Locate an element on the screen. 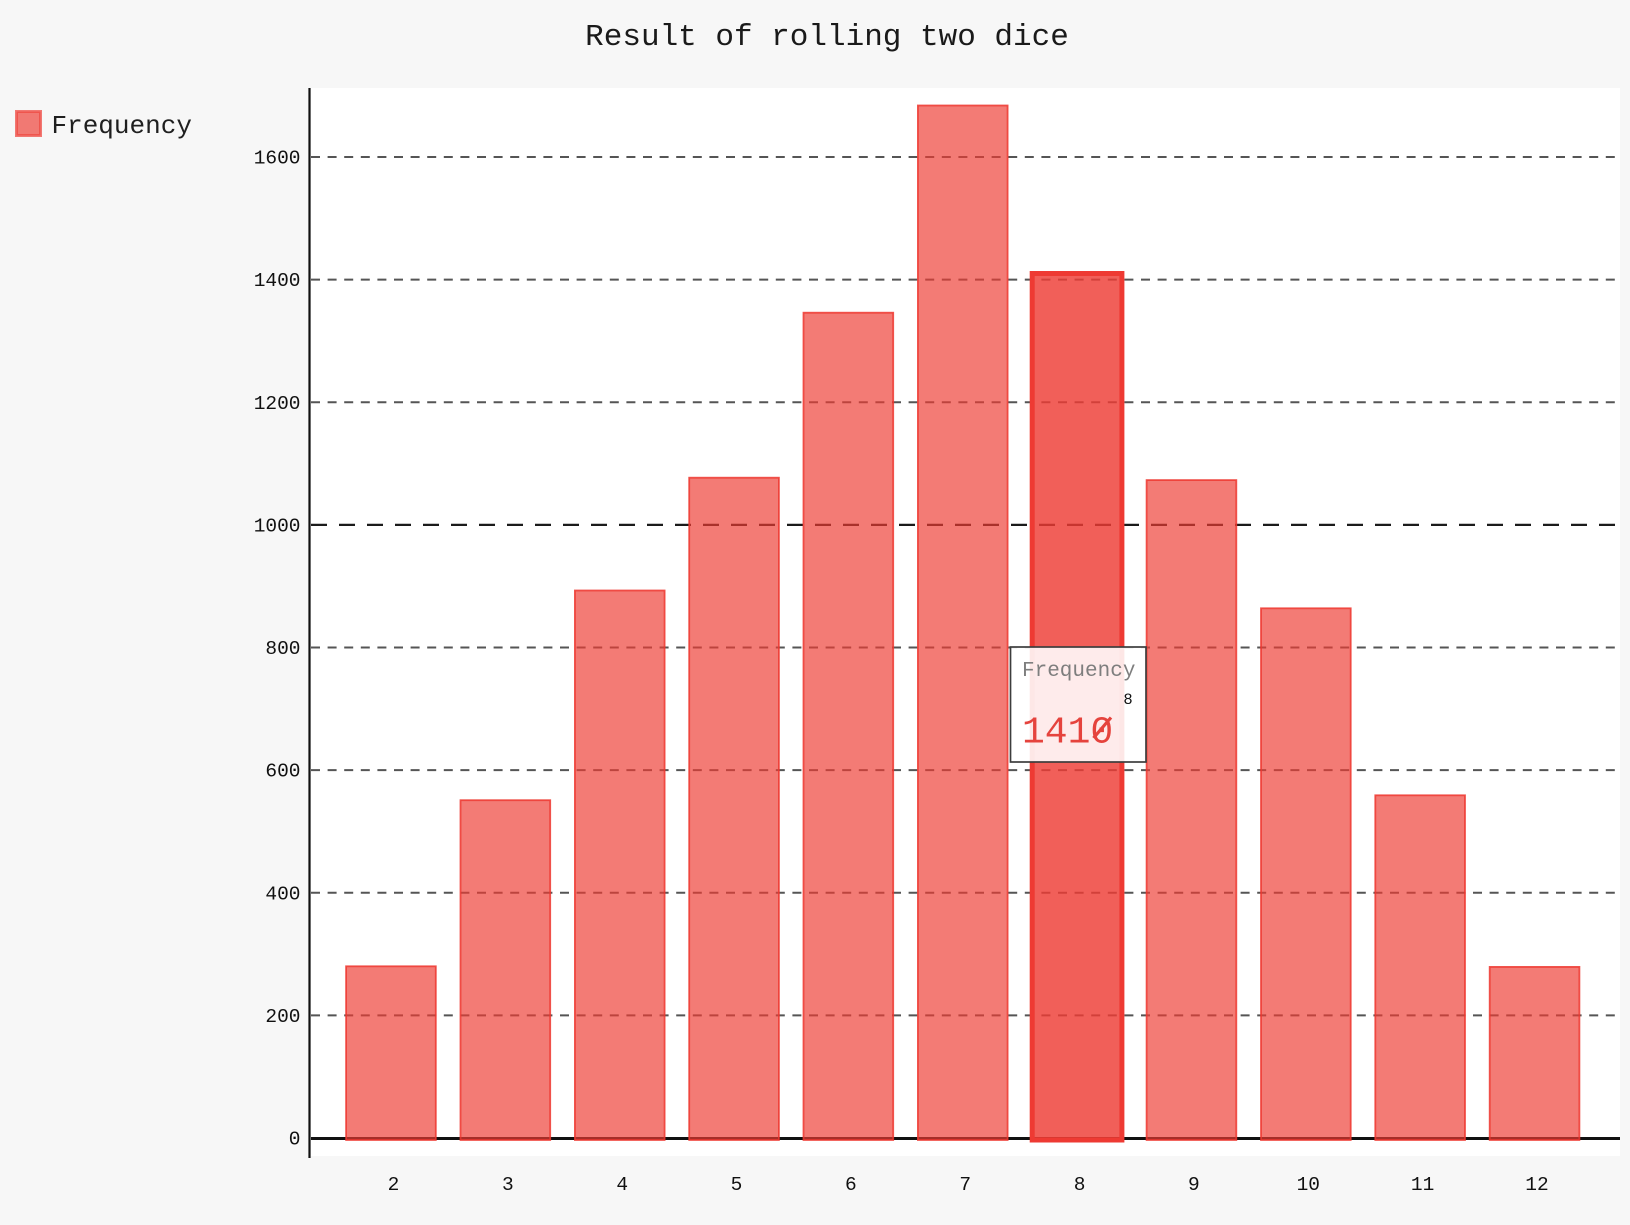 The image size is (1630, 1225). svg-text: 1200 is located at coordinates (277, 404).